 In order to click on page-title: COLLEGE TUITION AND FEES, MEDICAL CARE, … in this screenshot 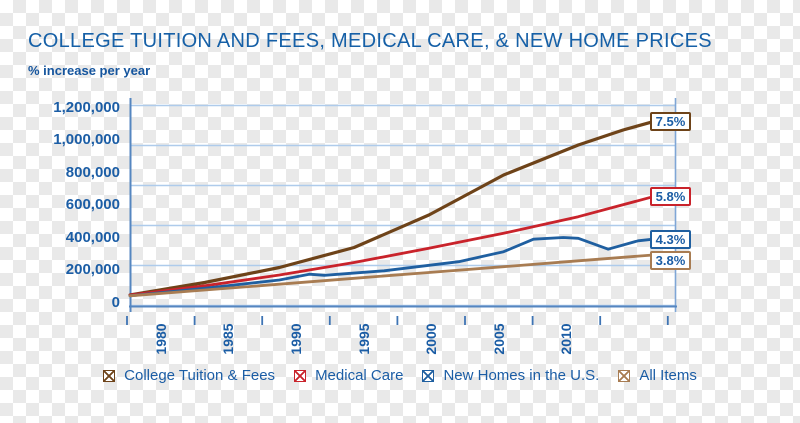, I will do `click(370, 41)`.